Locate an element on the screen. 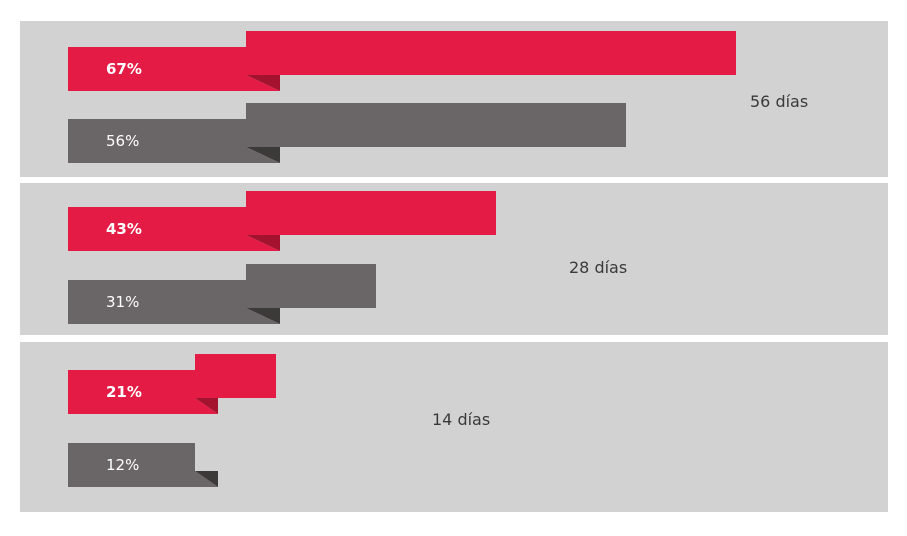 The image size is (907, 536). value-label-0-0: 67% is located at coordinates (124, 69).